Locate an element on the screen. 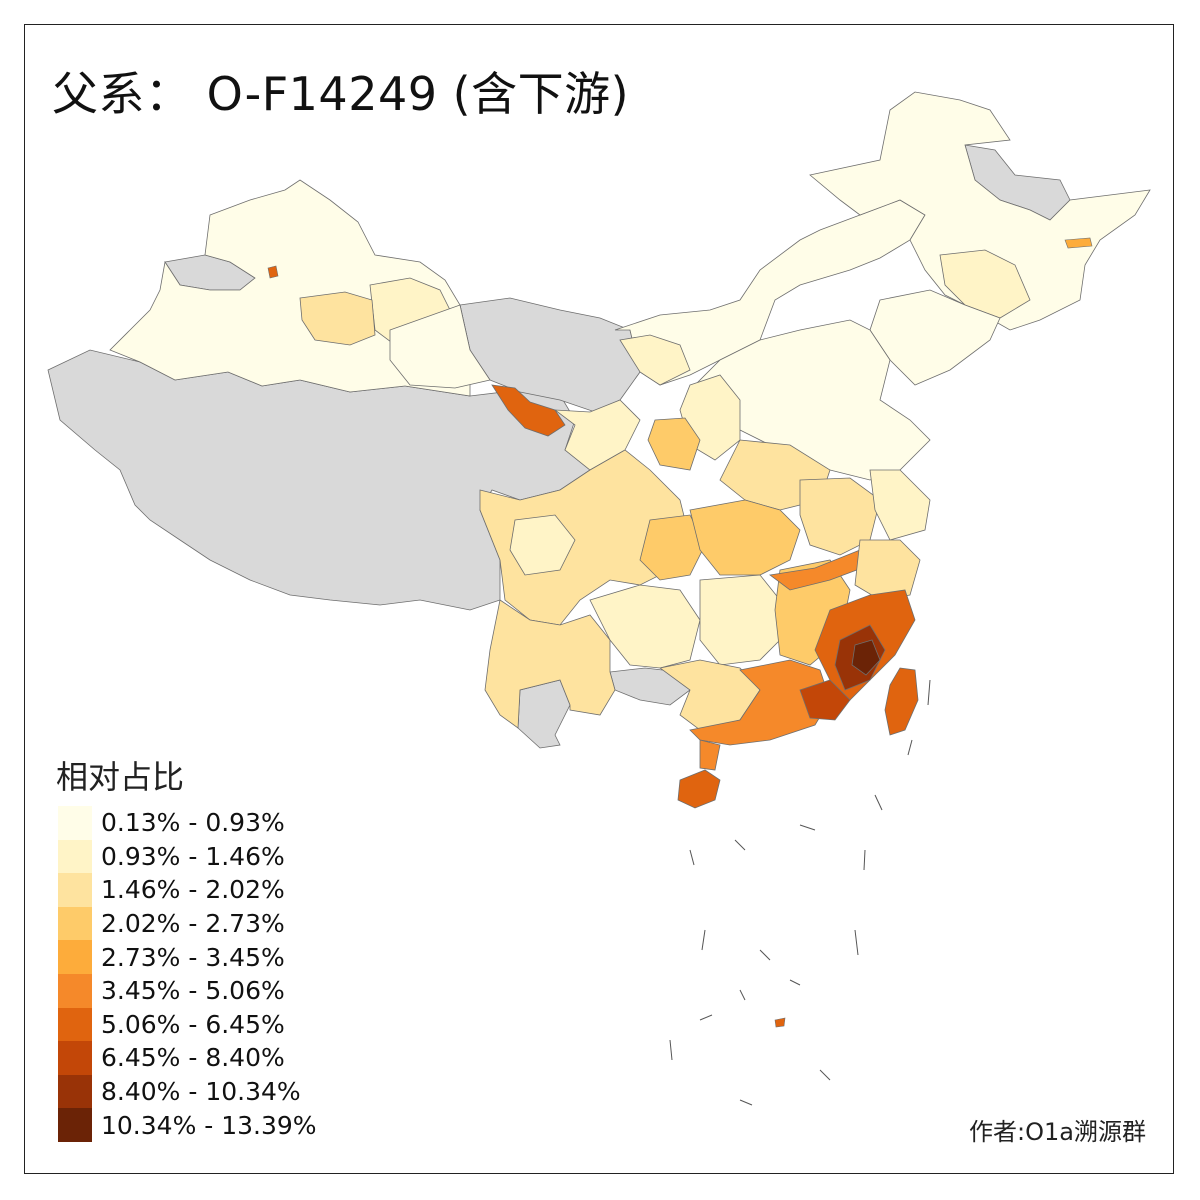 This screenshot has height=1200, width=1200. legend-row: 2.73% - 3.45% is located at coordinates (187, 957).